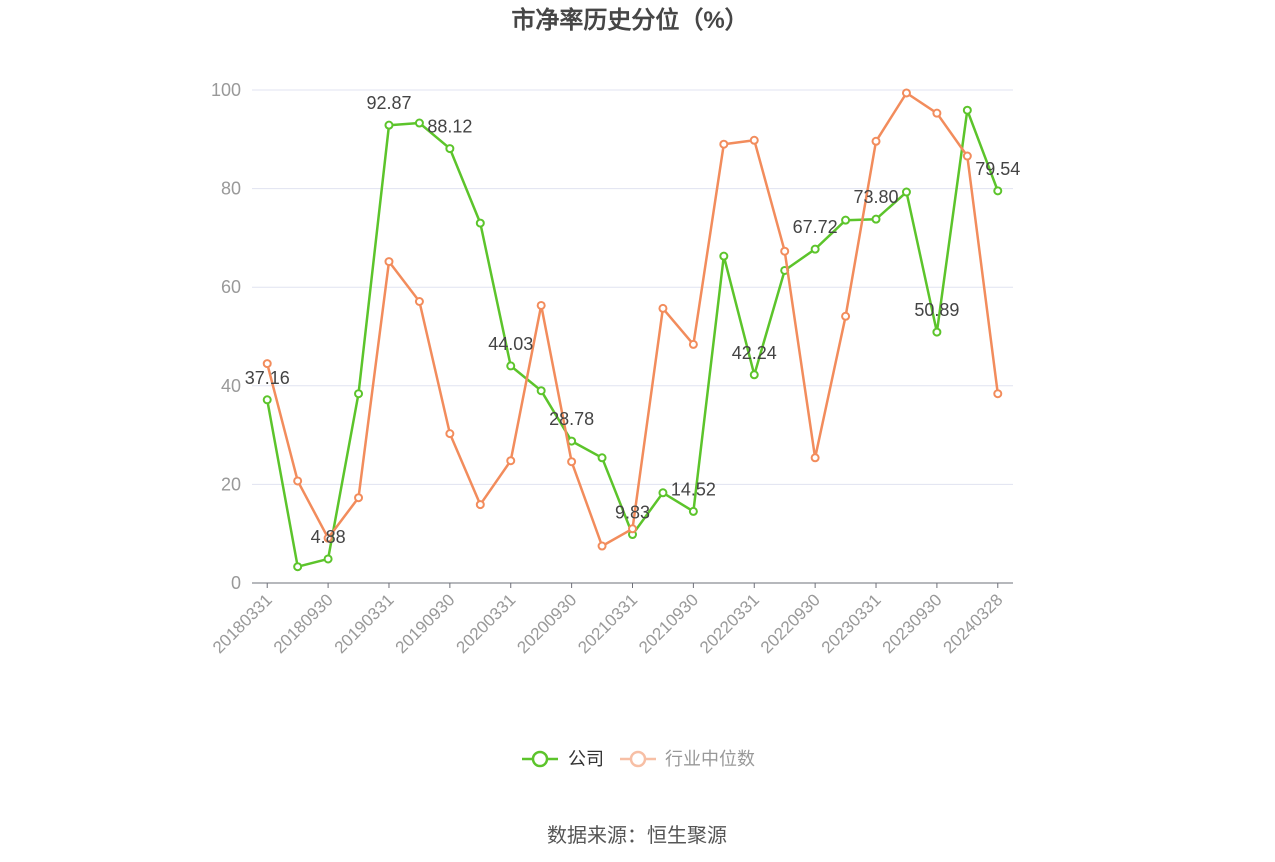 Image resolution: width=1275 pixels, height=862 pixels. I want to click on x-tick-label: 20210930, so click(668, 623).